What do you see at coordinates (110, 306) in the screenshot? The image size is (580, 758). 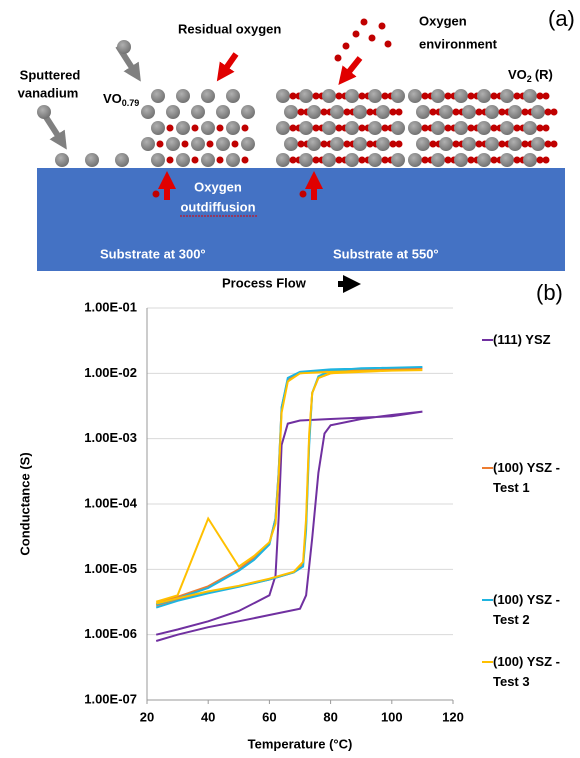 I see `y-tick-label: 1.00E-01` at bounding box center [110, 306].